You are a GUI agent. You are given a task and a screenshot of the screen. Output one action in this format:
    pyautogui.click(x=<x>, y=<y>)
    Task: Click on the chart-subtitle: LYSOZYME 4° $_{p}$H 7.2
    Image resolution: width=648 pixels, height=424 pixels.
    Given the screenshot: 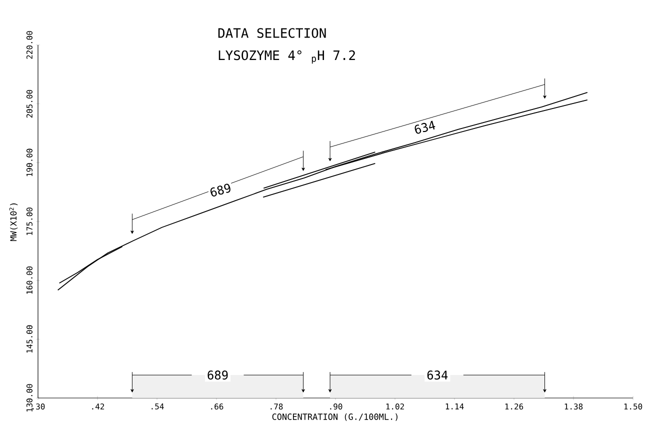 What is the action you would take?
    pyautogui.click(x=286, y=57)
    